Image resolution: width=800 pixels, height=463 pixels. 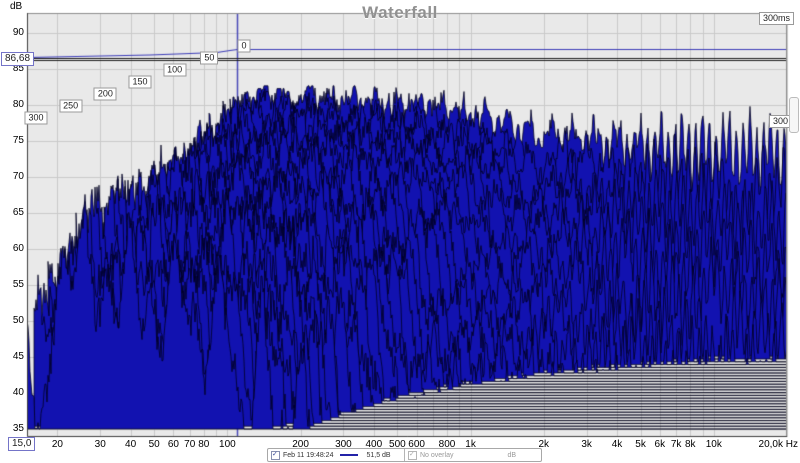 What do you see at coordinates (690, 444) in the screenshot?
I see `x-tick-label: 8k` at bounding box center [690, 444].